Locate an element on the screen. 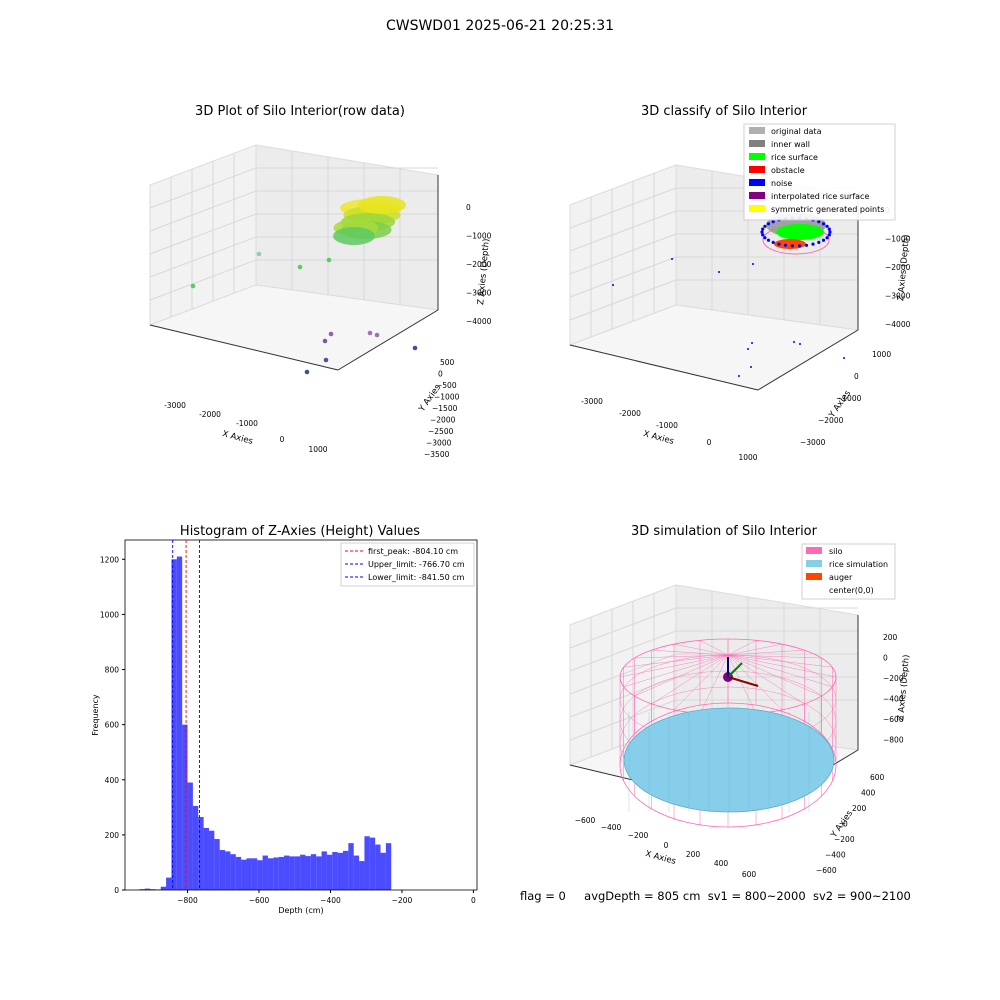 The height and width of the screenshot is (1000, 1000). histogram-y-tick: 800 is located at coordinates (112, 670).